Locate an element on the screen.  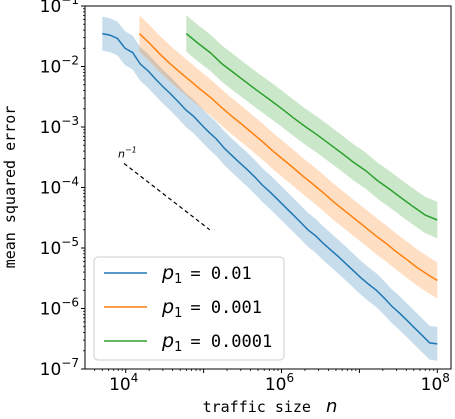
y-tick-label-1: 10⁻² is located at coordinates (59, 66).